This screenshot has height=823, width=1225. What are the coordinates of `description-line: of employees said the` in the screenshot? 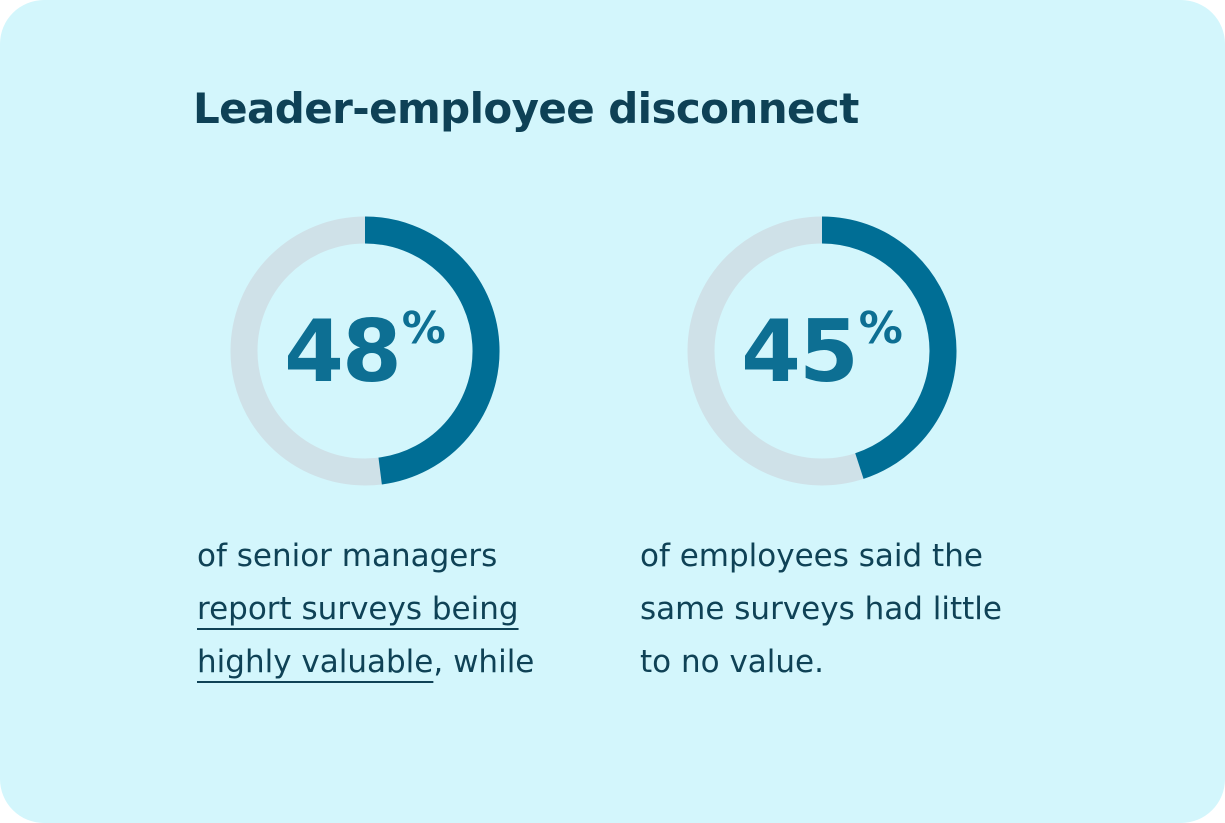 It's located at (811, 556).